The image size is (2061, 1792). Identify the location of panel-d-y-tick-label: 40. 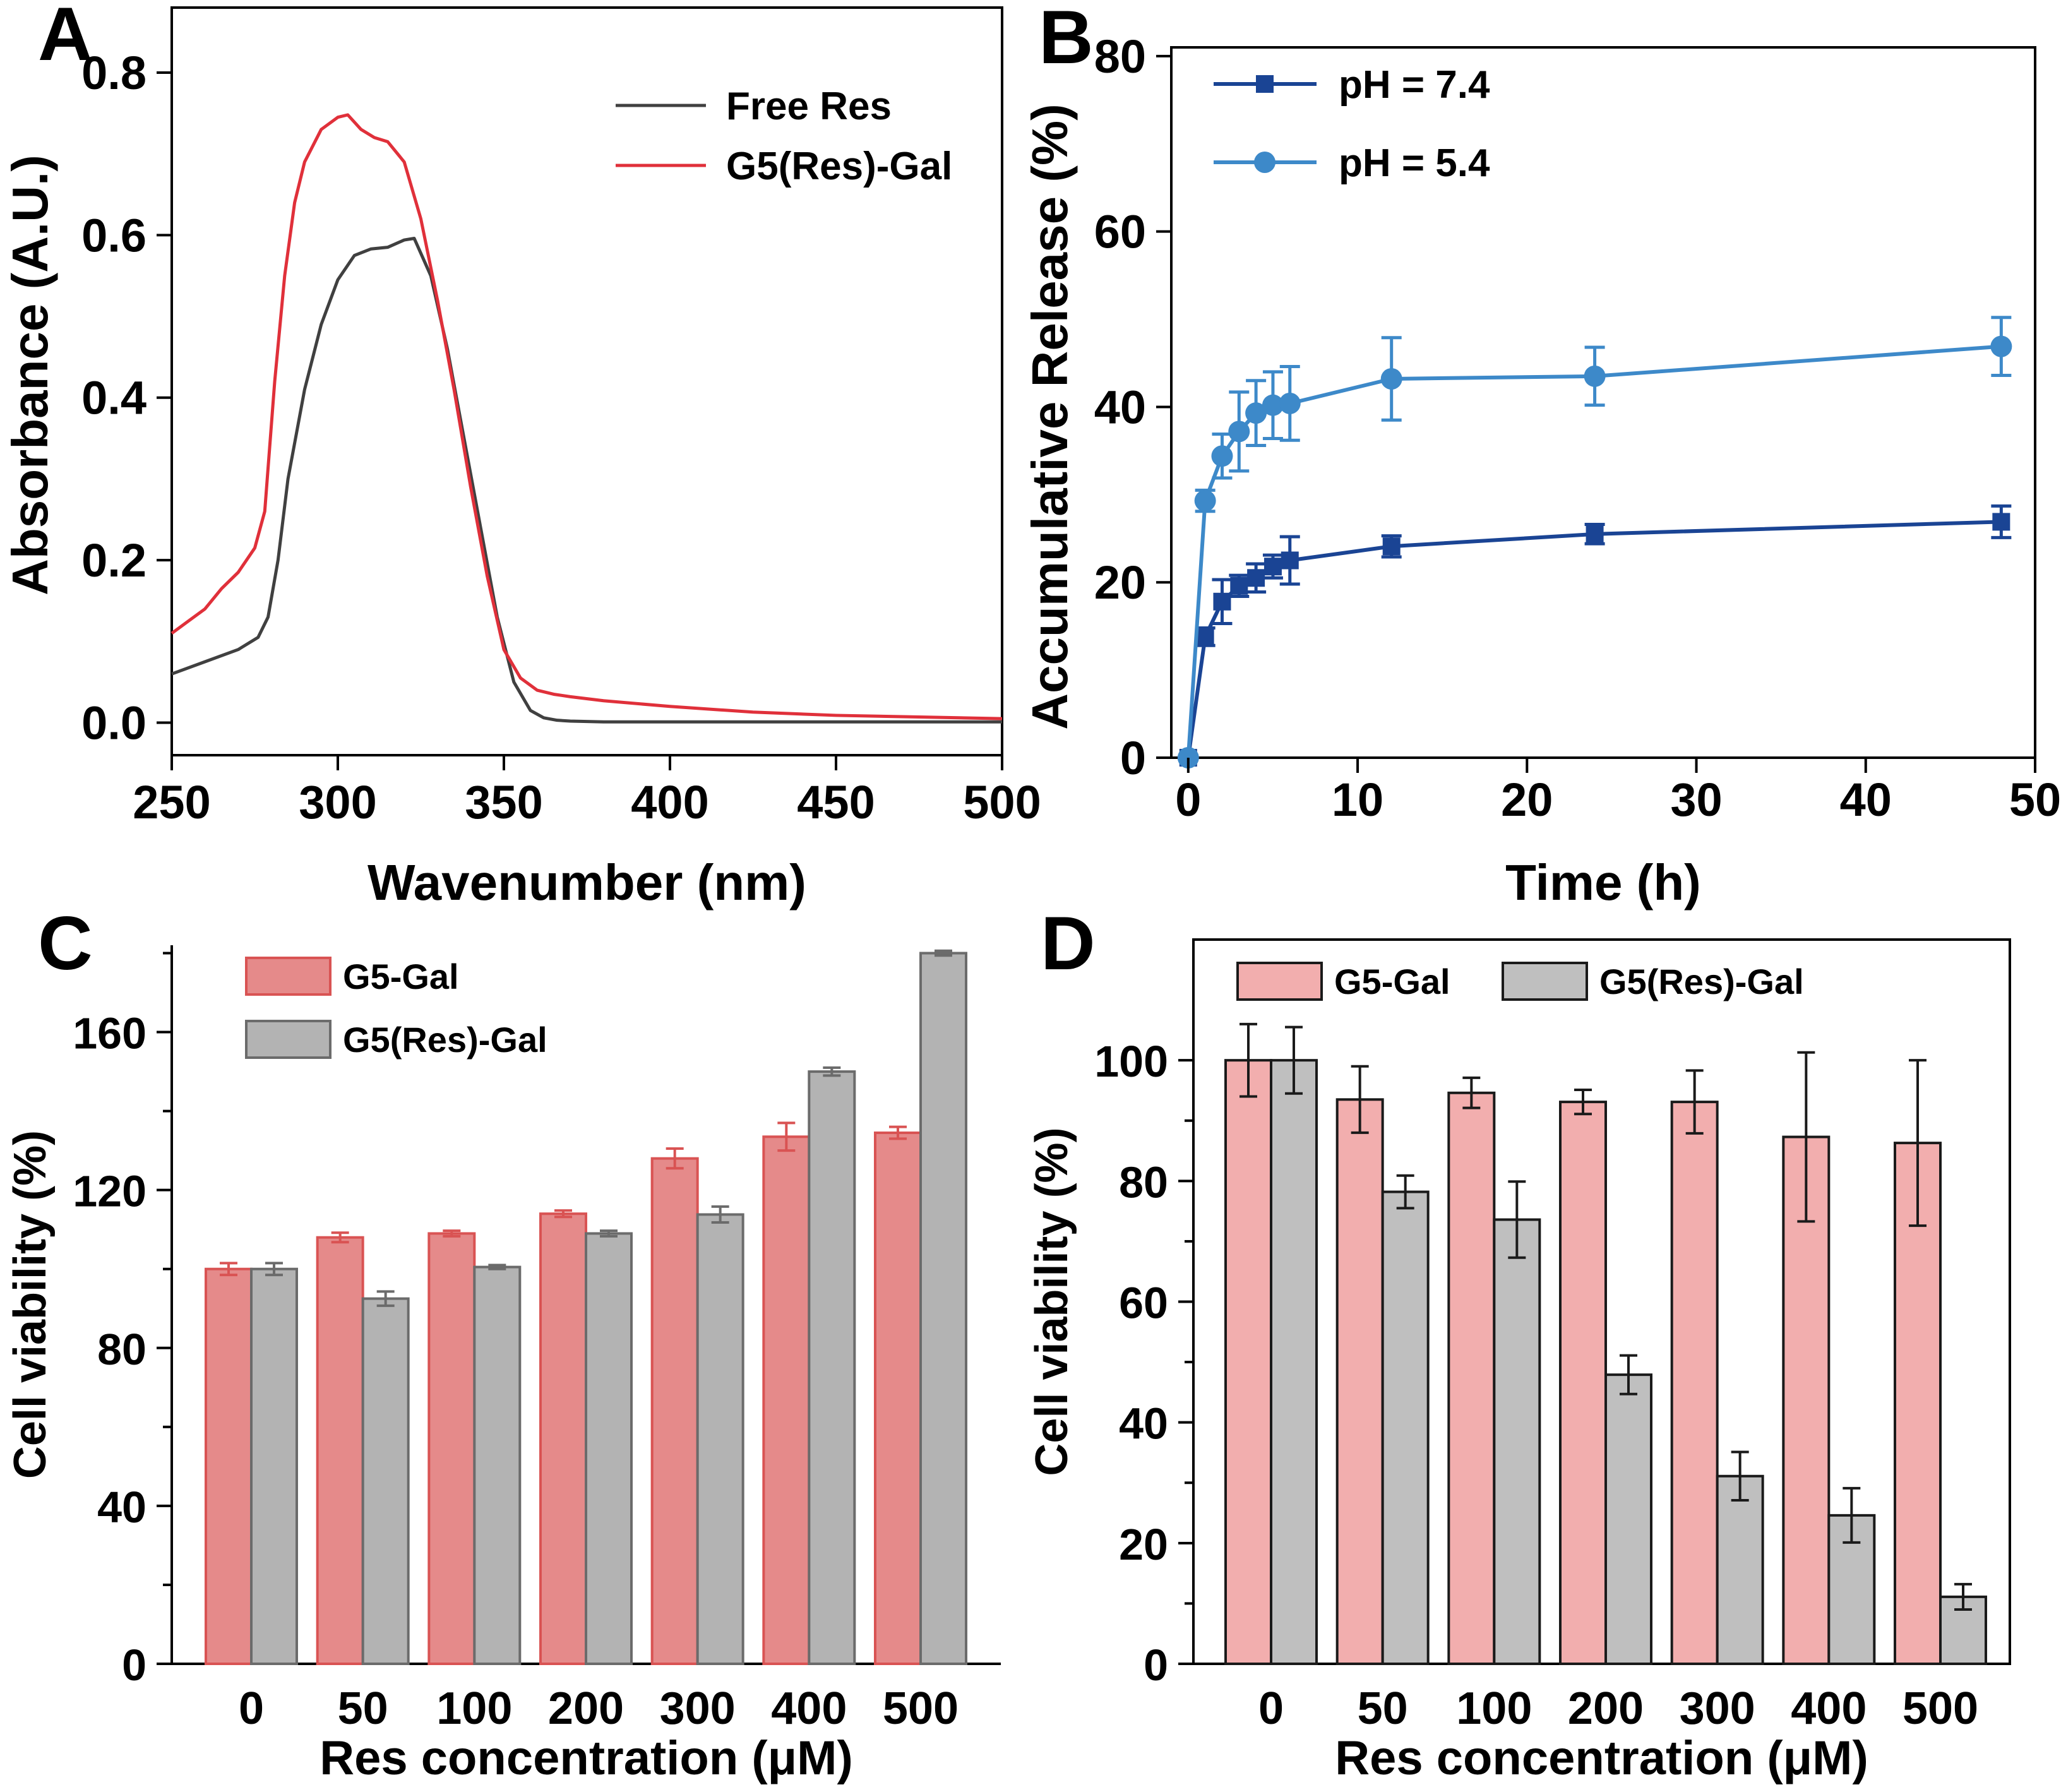
(1143, 1424).